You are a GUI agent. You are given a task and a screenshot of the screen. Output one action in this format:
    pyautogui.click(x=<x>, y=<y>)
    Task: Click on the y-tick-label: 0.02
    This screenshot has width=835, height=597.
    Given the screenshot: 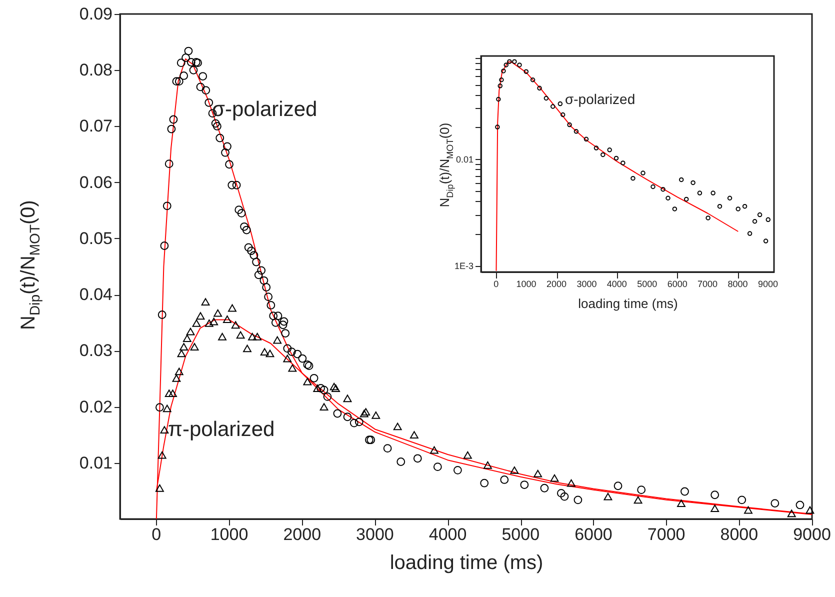 What is the action you would take?
    pyautogui.click(x=95, y=406)
    